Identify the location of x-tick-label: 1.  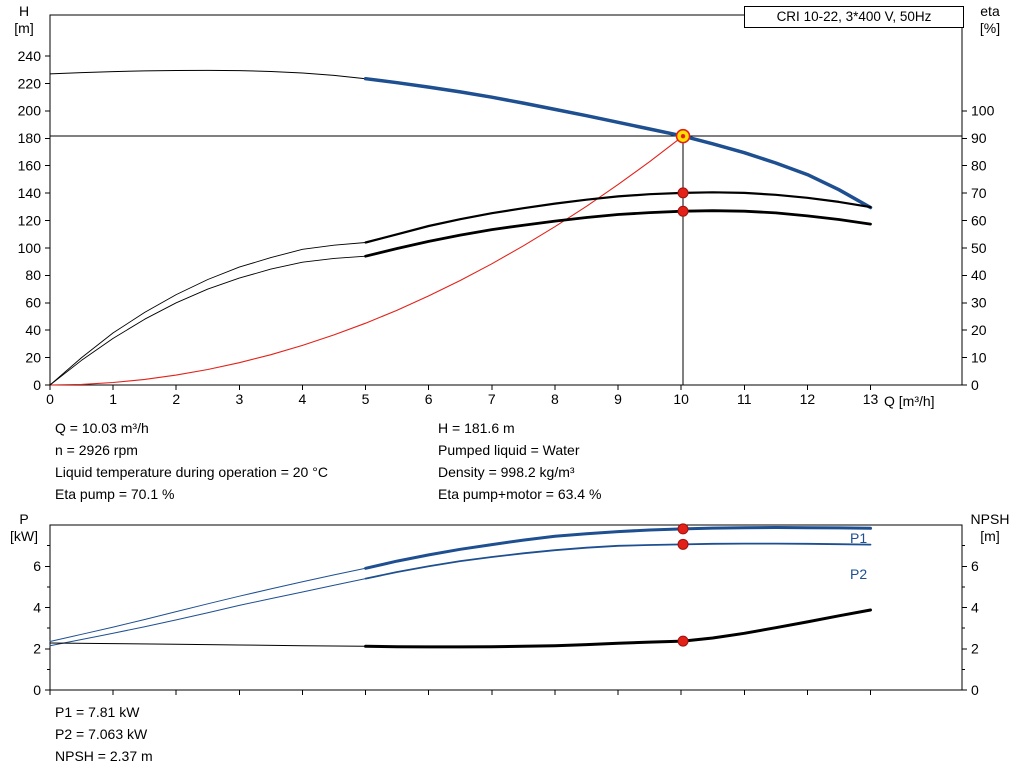
(113, 399).